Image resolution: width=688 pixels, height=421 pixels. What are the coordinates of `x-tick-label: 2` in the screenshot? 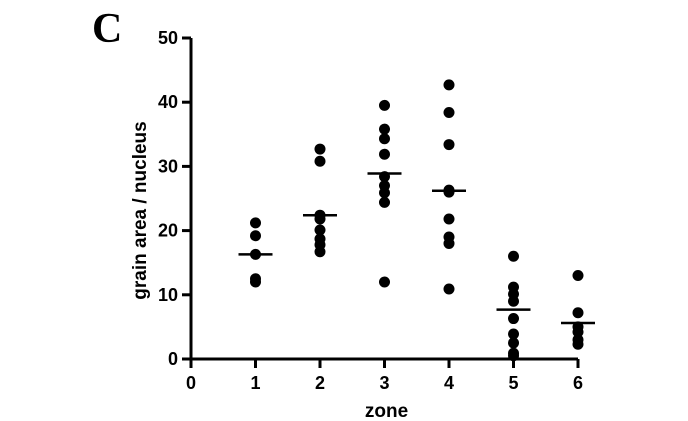 It's located at (320, 383).